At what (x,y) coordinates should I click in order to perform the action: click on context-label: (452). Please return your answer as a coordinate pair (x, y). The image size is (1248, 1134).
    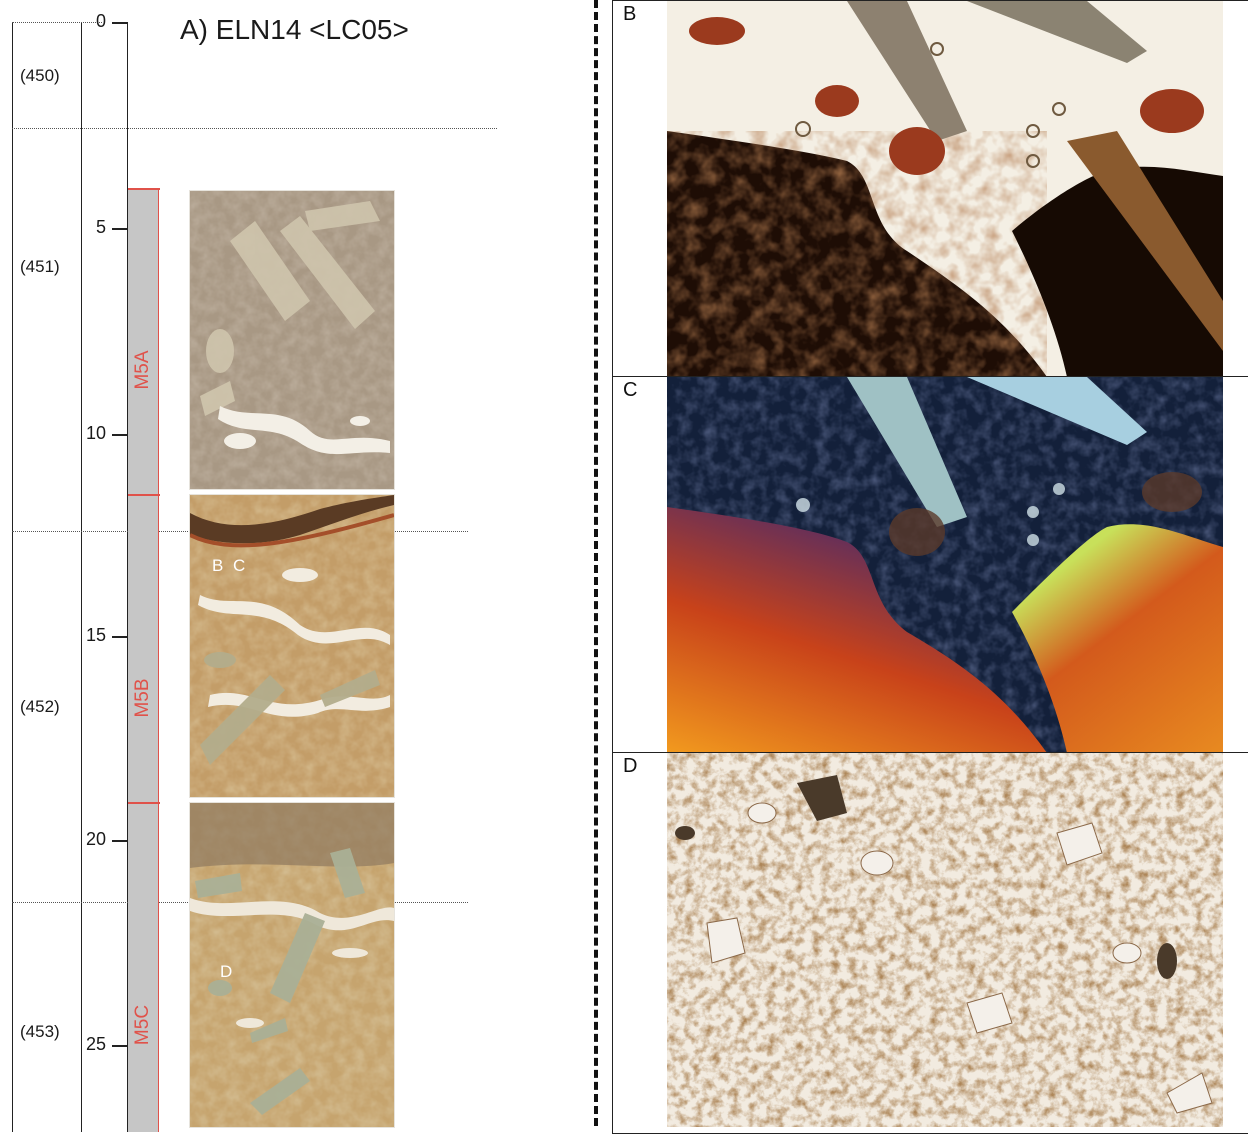
    Looking at the image, I should click on (40, 706).